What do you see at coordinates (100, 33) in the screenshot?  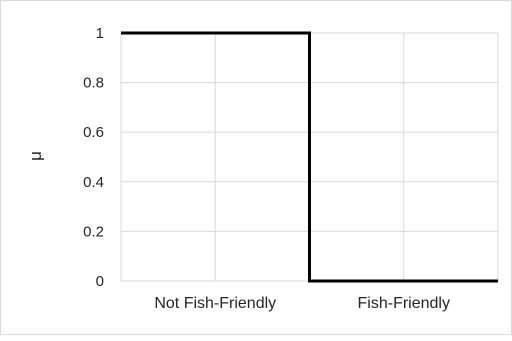 I see `y-tick-label: 1` at bounding box center [100, 33].